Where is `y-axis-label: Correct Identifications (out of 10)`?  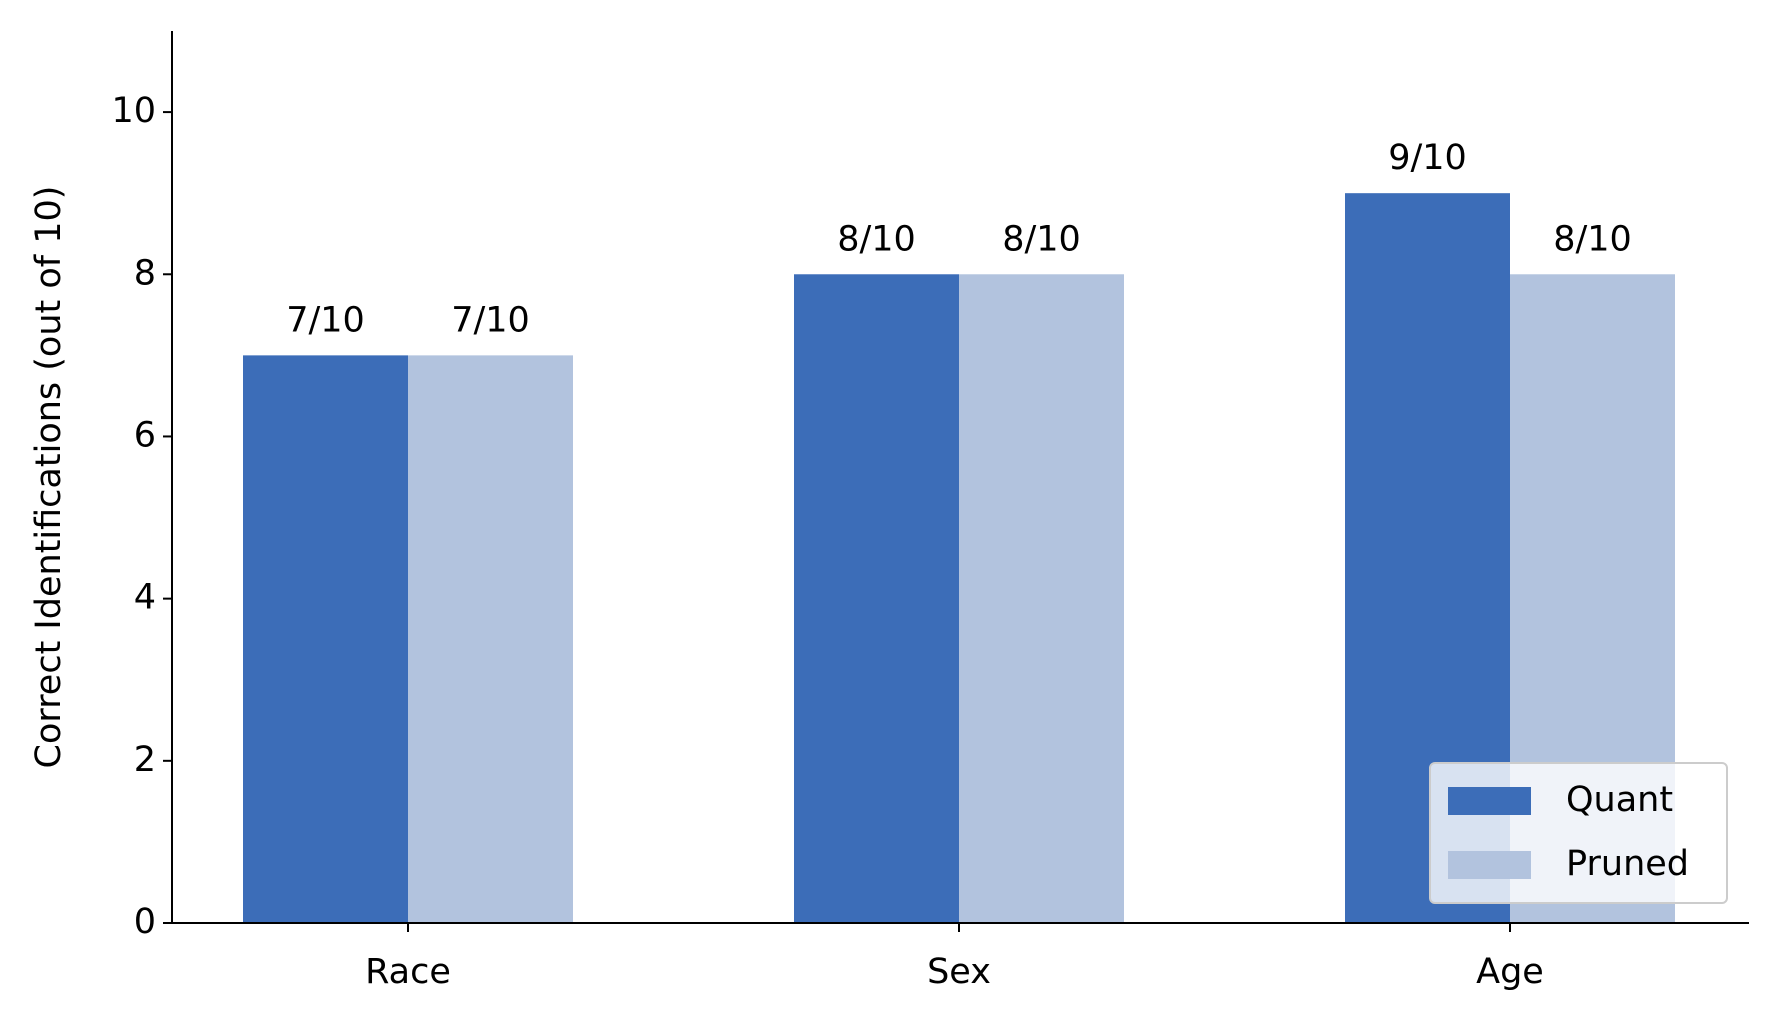 y-axis-label: Correct Identifications (out of 10) is located at coordinates (49, 477).